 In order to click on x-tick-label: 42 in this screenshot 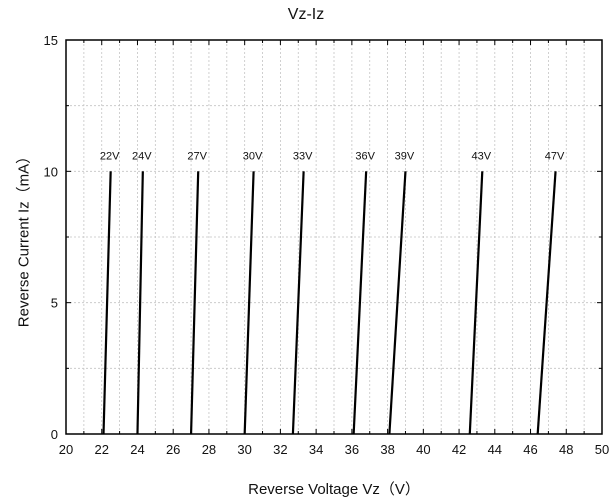, I will do `click(459, 449)`.